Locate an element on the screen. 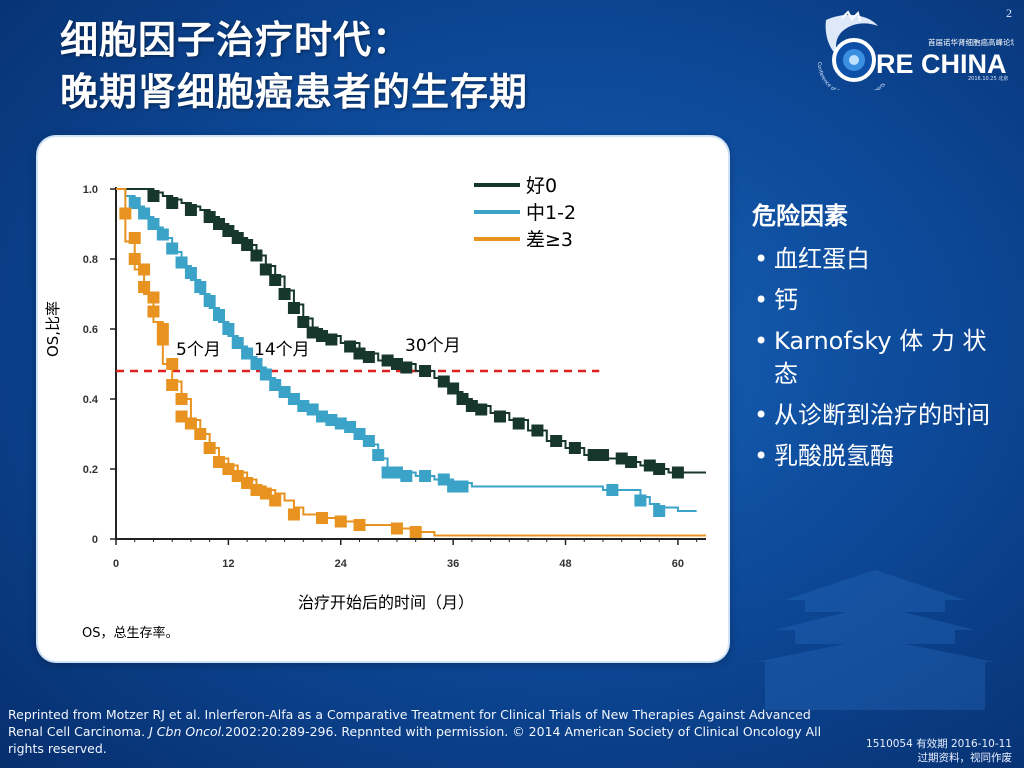 The width and height of the screenshot is (1024, 768). x-tick-label: 36 is located at coordinates (453, 564).